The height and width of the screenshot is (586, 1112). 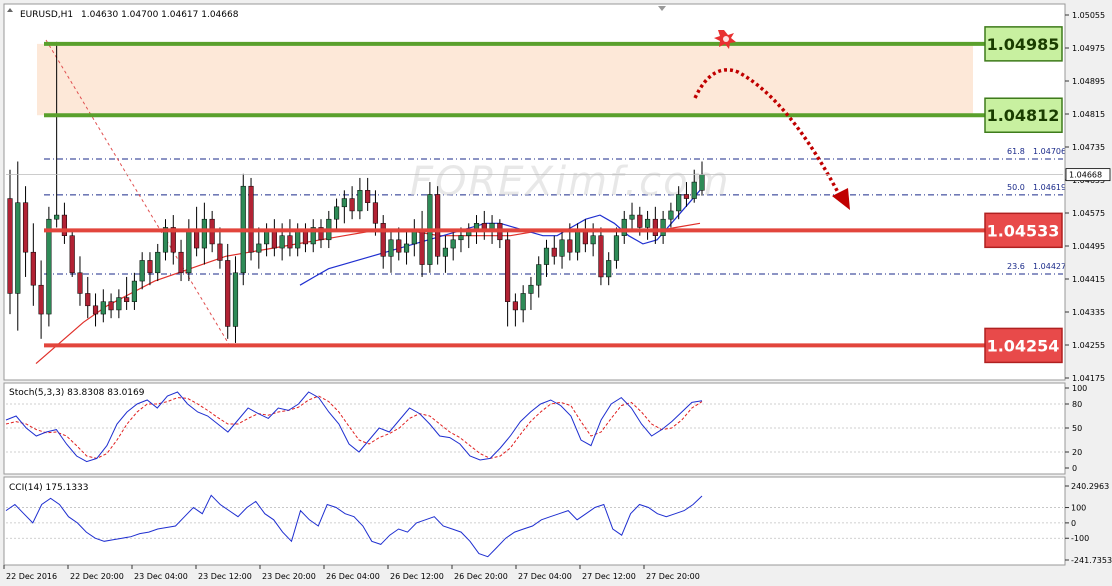 What do you see at coordinates (1077, 452) in the screenshot?
I see `stoch-tick-label: 20` at bounding box center [1077, 452].